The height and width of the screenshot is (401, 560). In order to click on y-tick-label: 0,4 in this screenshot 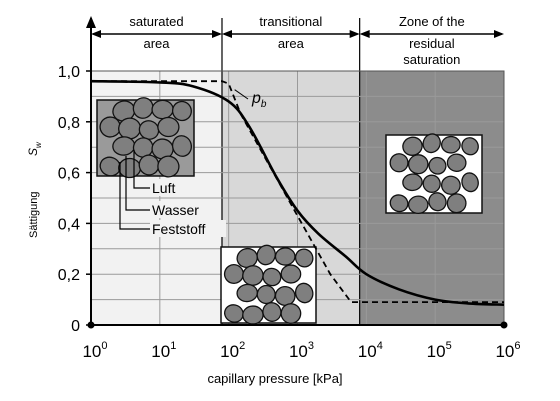, I will do `click(69, 224)`.